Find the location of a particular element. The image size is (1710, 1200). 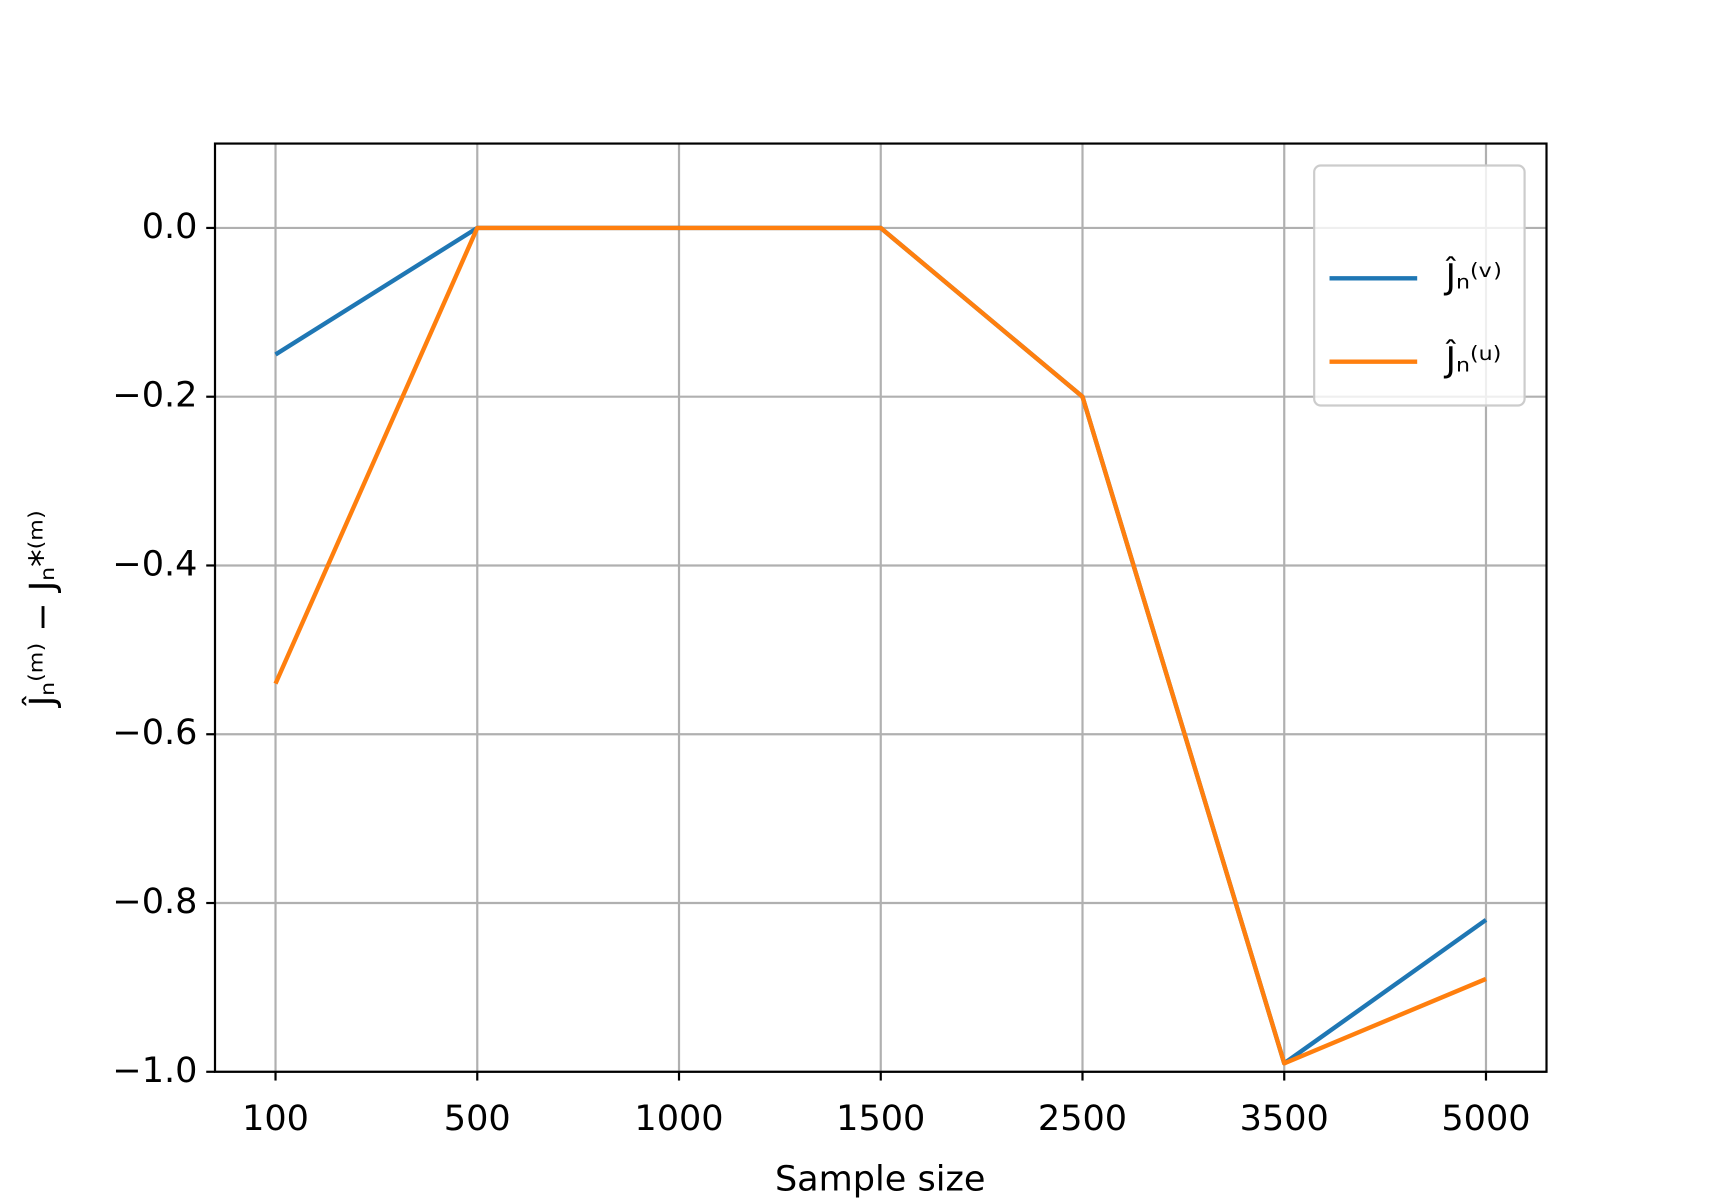

x-tick-label: 100 is located at coordinates (275, 1118).